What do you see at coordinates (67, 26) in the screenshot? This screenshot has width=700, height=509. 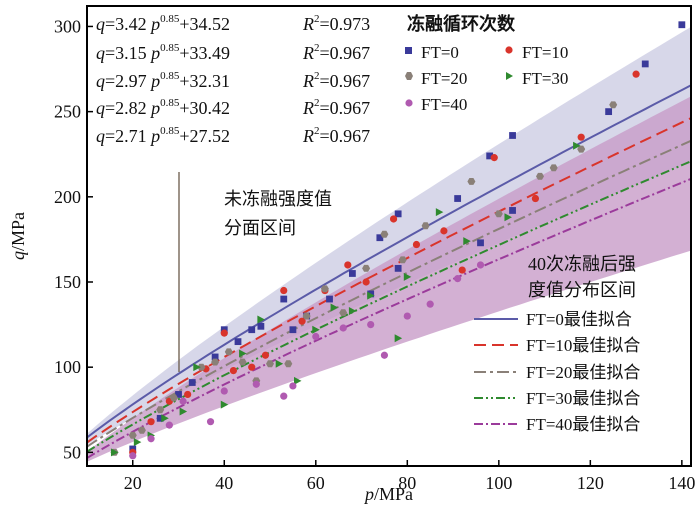 I see `y-tick-label-300: 300` at bounding box center [67, 26].